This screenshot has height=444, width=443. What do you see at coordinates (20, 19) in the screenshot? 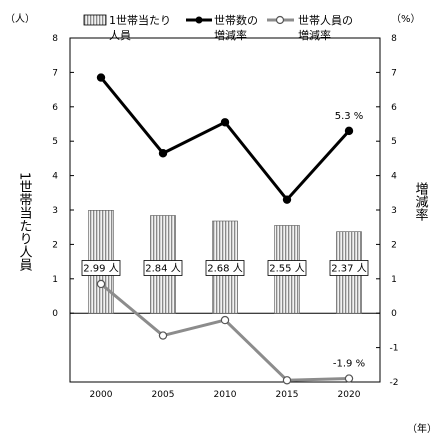
I see `left-unit-label: （人）` at bounding box center [20, 19].